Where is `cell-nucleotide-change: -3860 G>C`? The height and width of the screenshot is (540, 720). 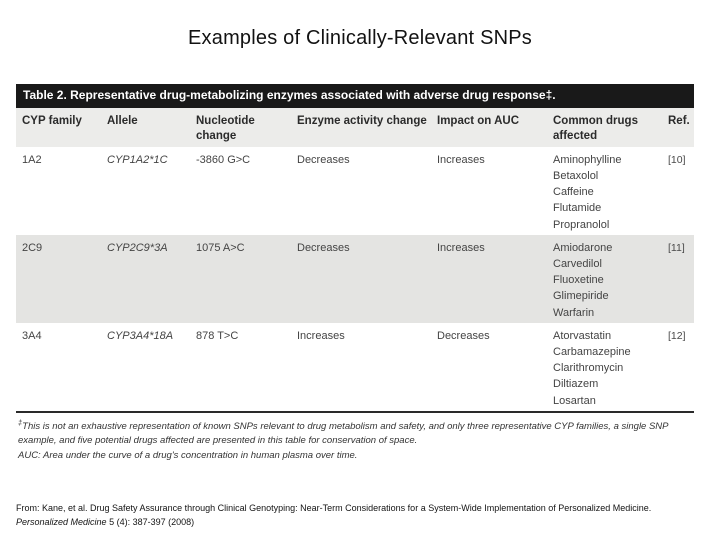 cell-nucleotide-change: -3860 G>C is located at coordinates (223, 159).